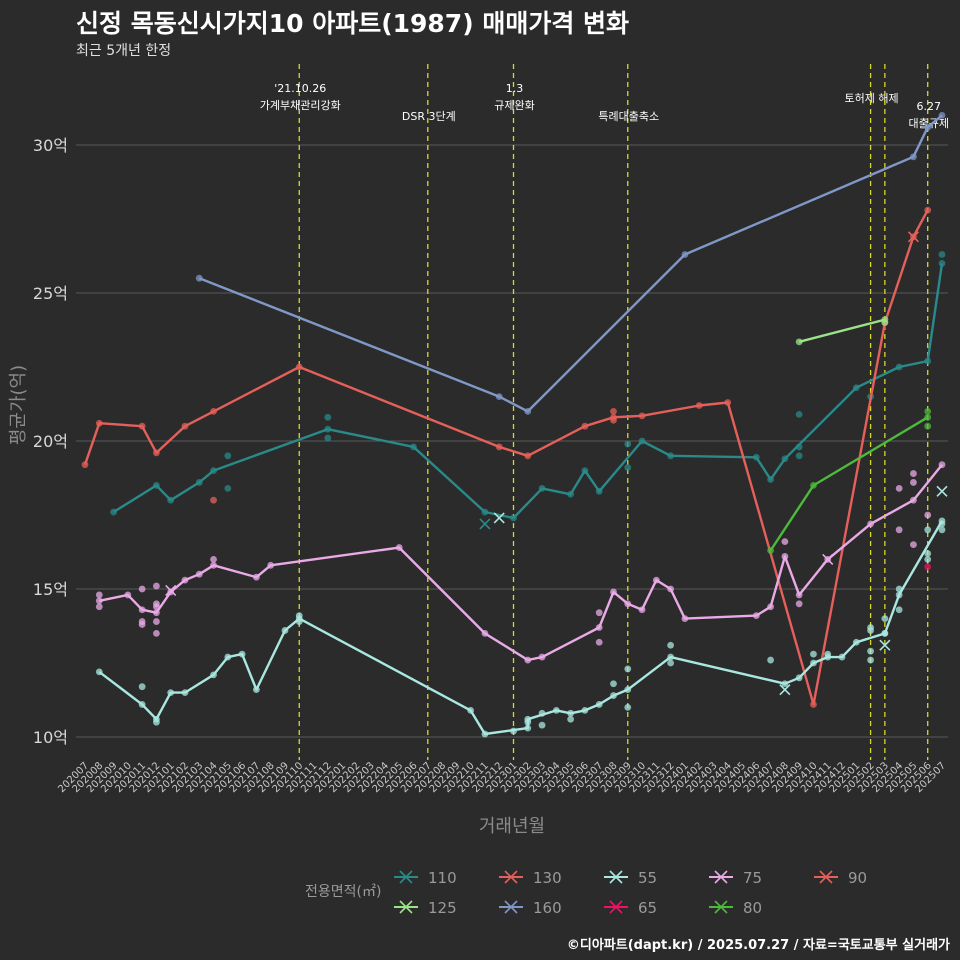 The width and height of the screenshot is (960, 960). What do you see at coordinates (429, 116) in the screenshot?
I see `event-label: DSR 3단계` at bounding box center [429, 116].